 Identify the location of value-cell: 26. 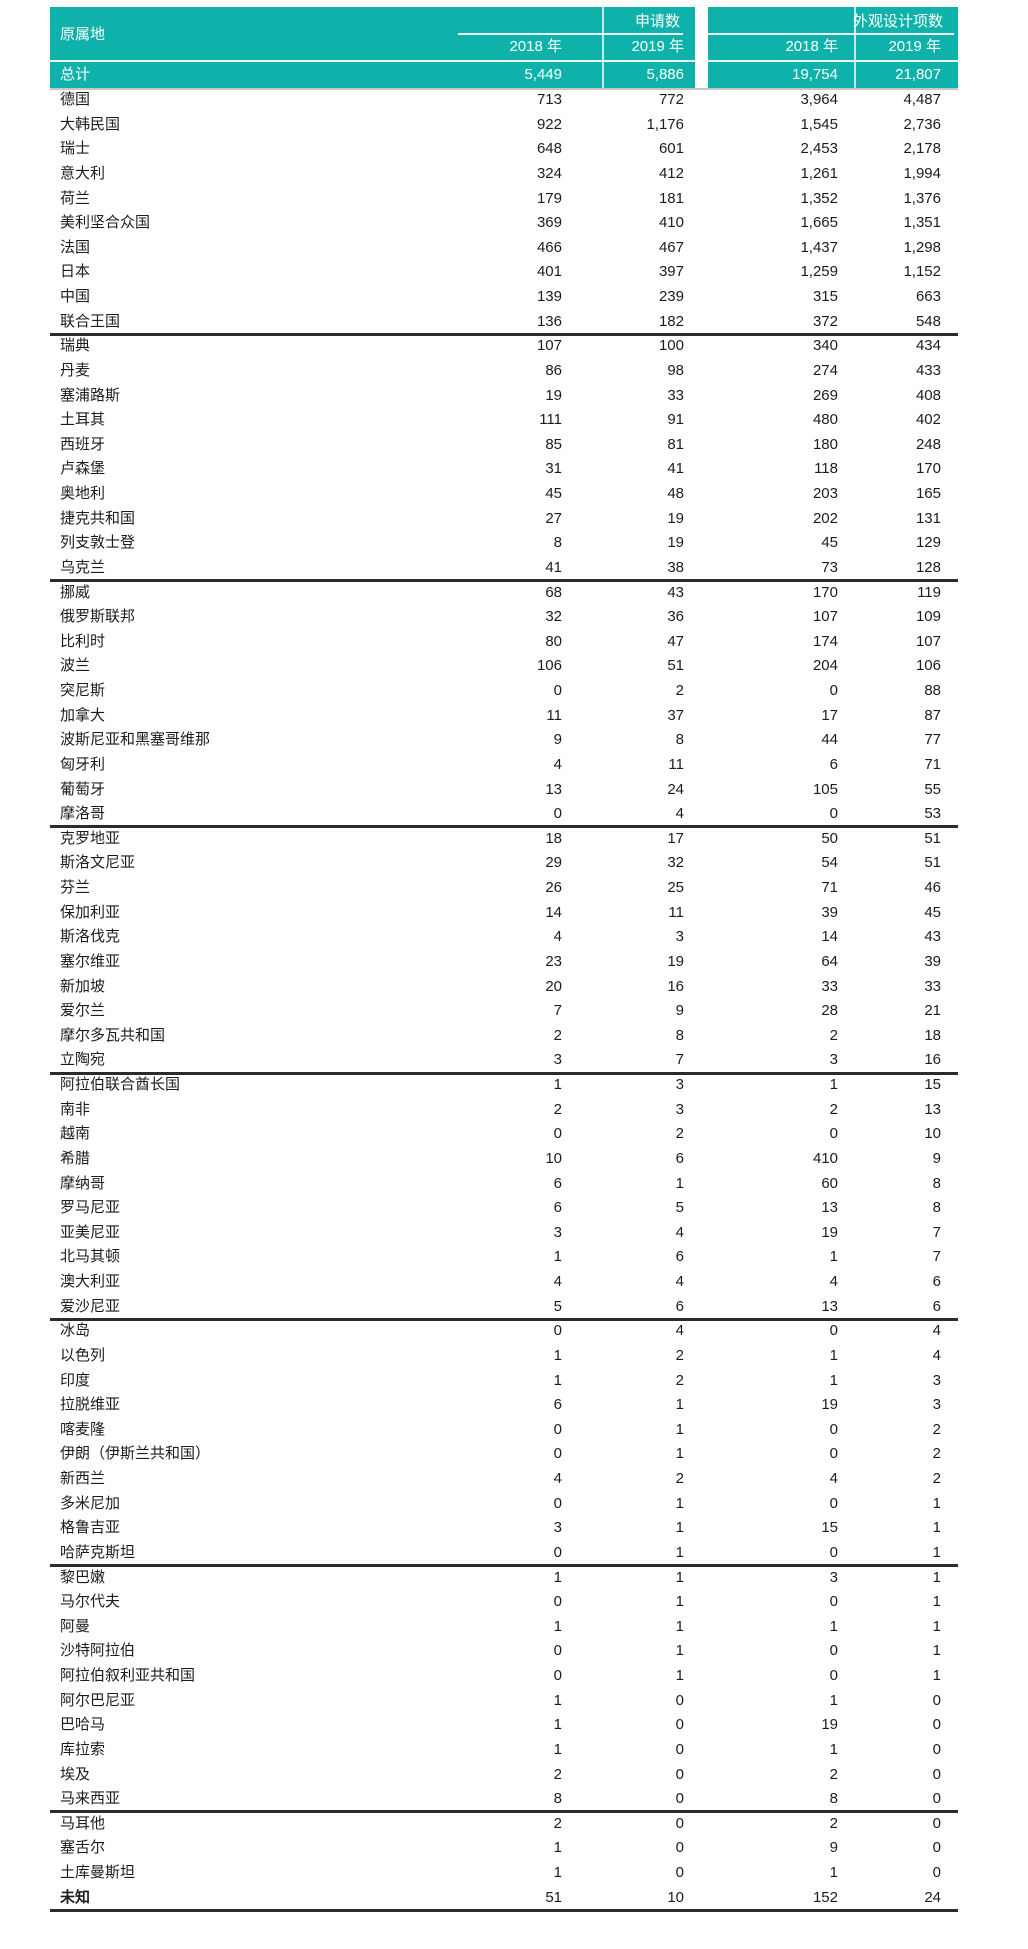
(553, 887).